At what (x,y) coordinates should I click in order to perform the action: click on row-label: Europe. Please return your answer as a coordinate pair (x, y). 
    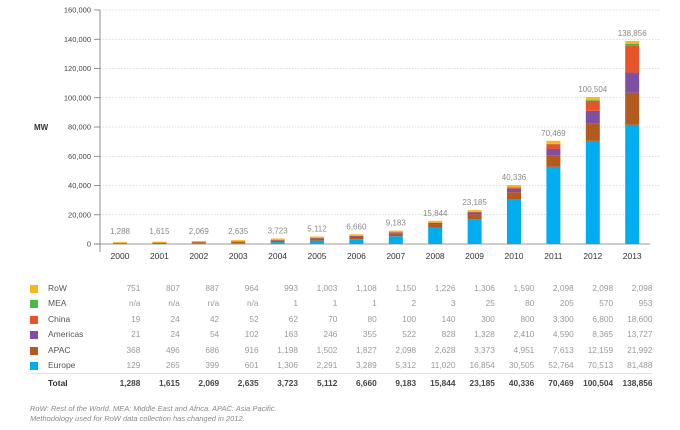
    Looking at the image, I should click on (62, 365).